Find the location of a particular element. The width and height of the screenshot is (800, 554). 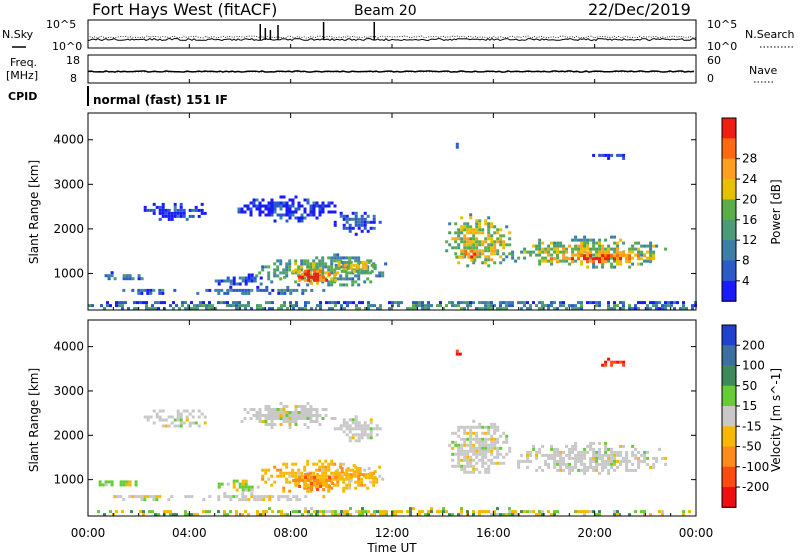

nsky-tick-top: 10^5 is located at coordinates (61, 24).